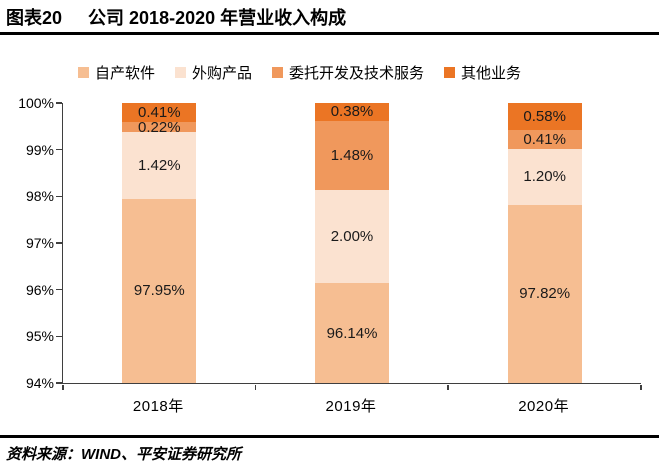  I want to click on bar-segment: 96.14%, so click(352, 333).